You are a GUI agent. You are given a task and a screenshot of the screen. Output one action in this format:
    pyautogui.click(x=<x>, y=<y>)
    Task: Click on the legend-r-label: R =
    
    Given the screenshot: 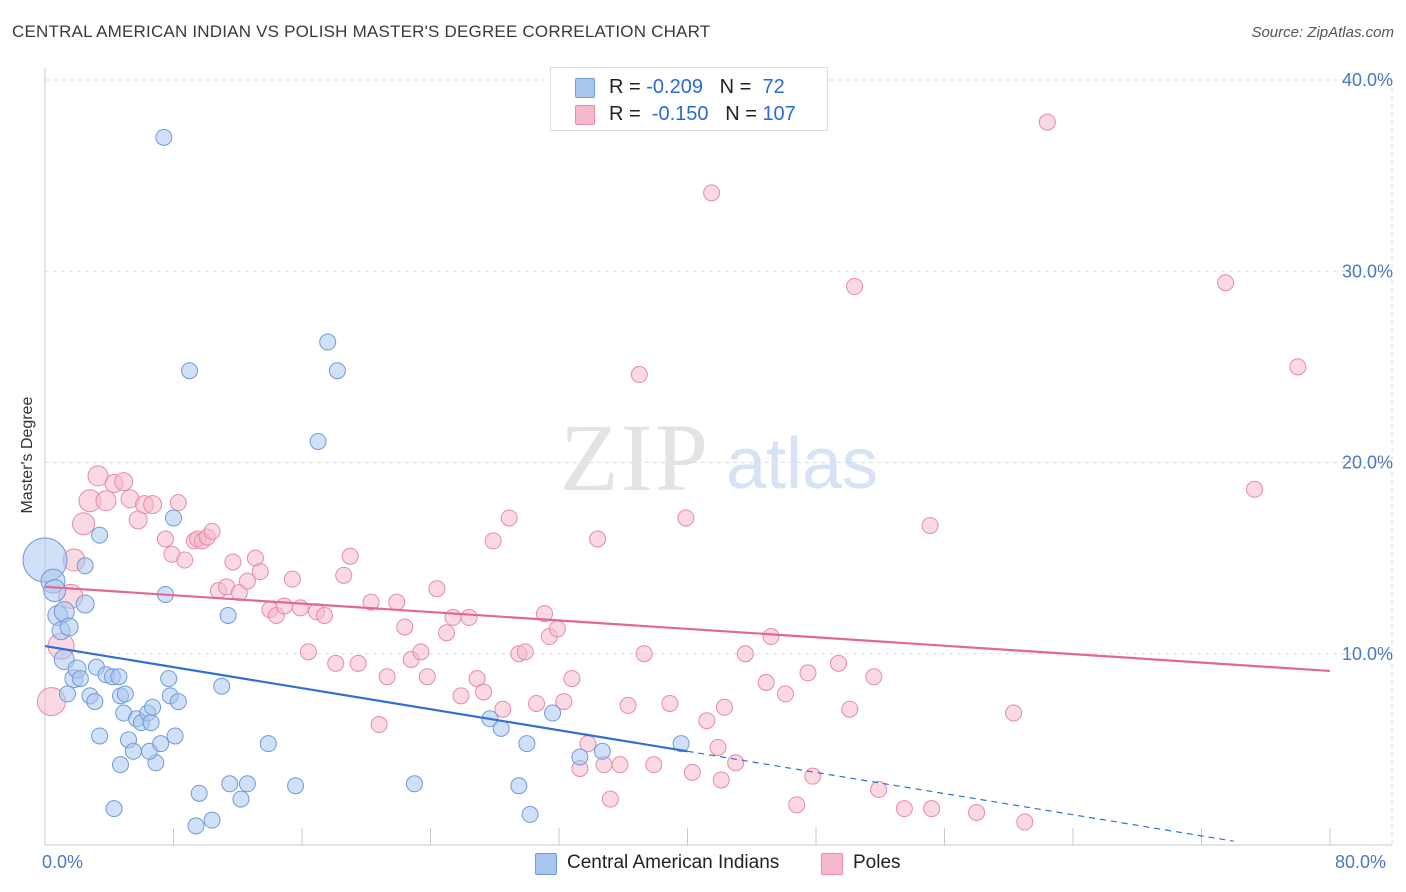 What is the action you would take?
    pyautogui.click(x=628, y=114)
    